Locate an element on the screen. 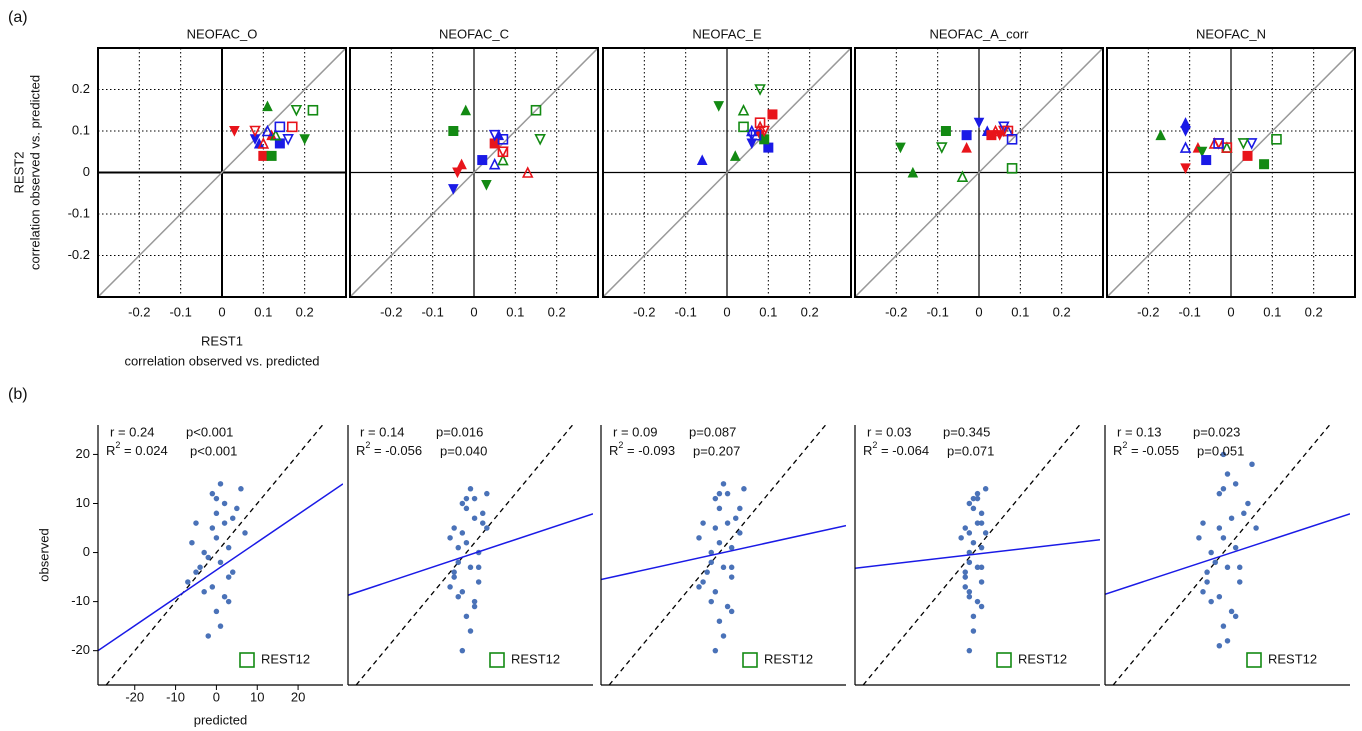 This screenshot has height=731, width=1362. y-axis-label: REST2 is located at coordinates (18, 173).